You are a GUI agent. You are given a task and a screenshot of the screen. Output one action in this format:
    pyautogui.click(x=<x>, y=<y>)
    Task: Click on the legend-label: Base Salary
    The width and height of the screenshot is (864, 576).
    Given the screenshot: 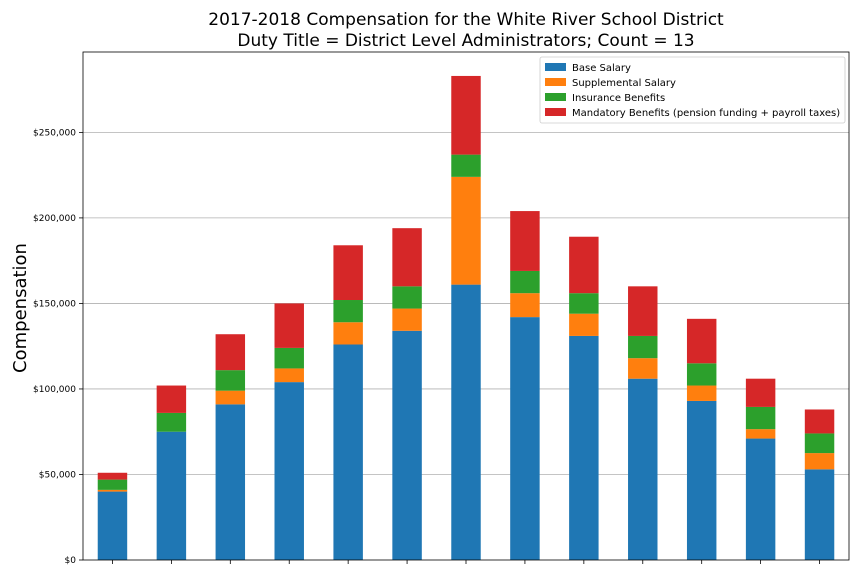 What is the action you would take?
    pyautogui.click(x=601, y=68)
    